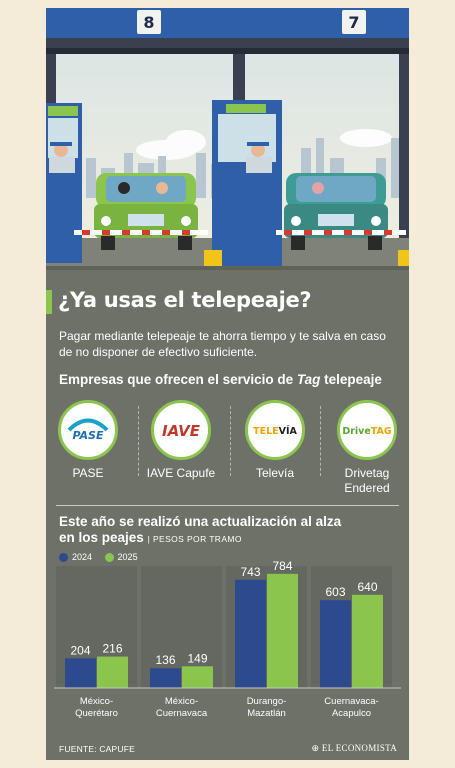  I want to click on data-label: 784, so click(282, 566).